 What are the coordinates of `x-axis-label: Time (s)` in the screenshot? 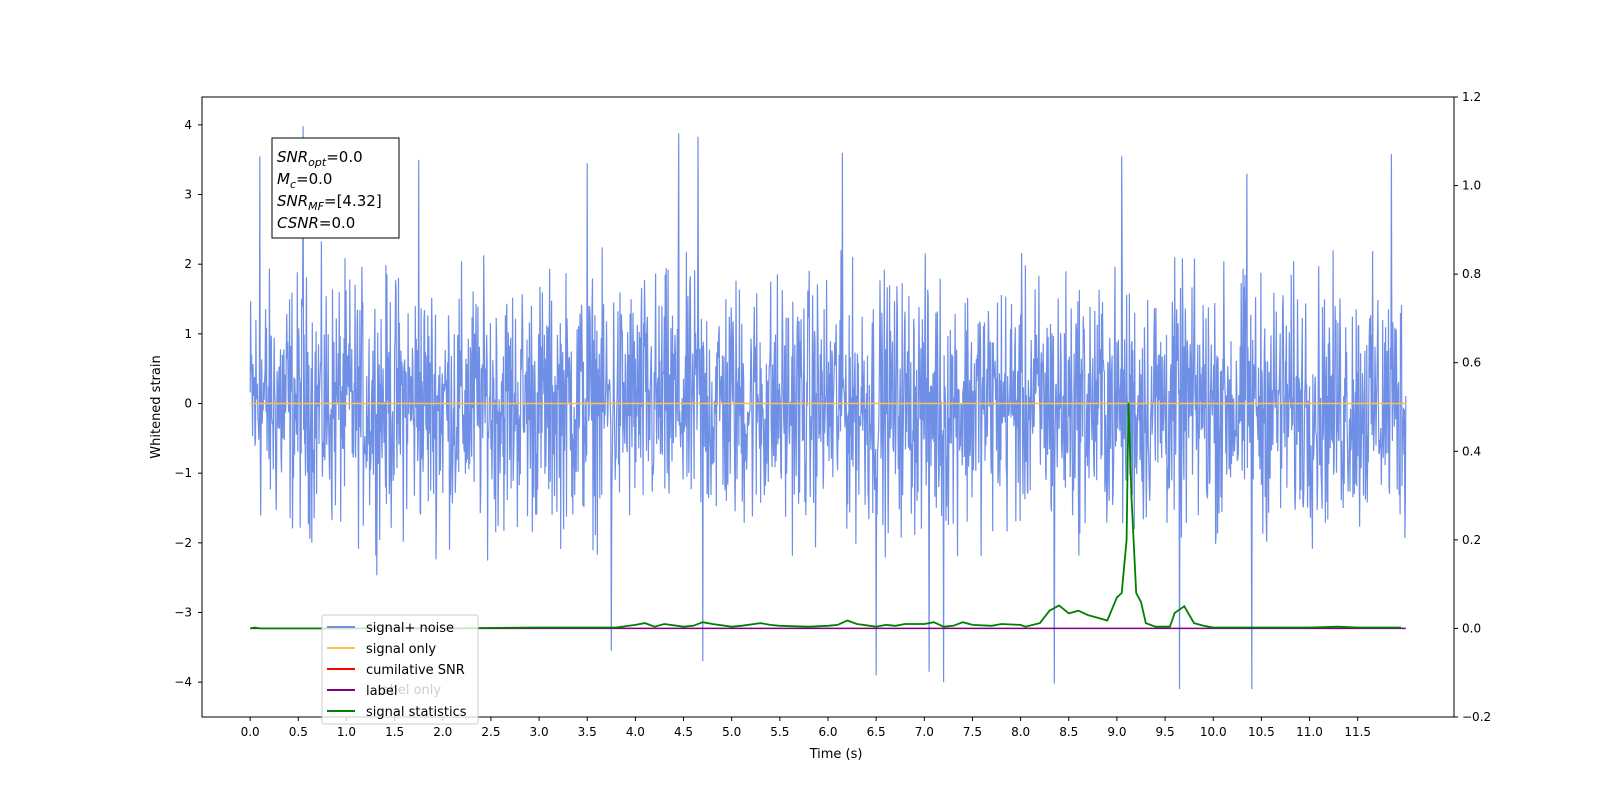 It's located at (836, 754).